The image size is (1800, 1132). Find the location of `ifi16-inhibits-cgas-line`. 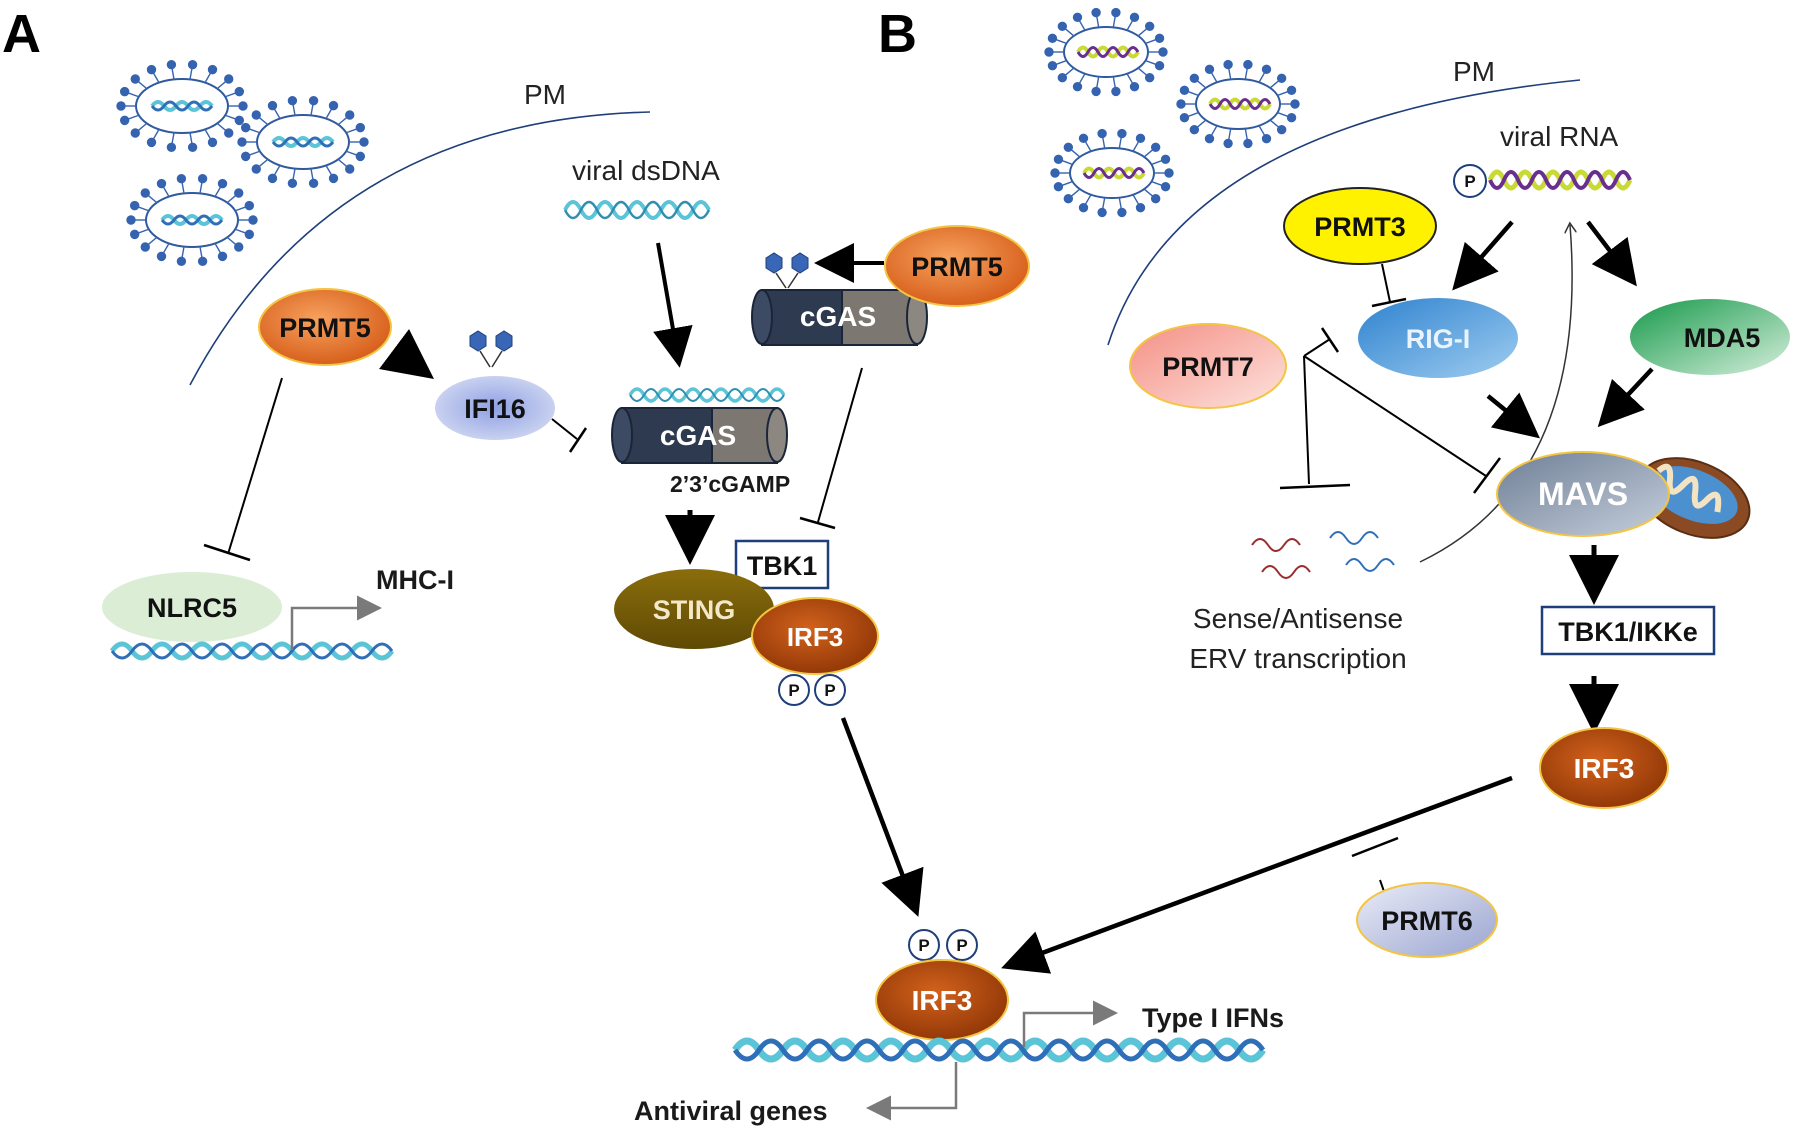

ifi16-inhibits-cgas-line is located at coordinates (564, 429).